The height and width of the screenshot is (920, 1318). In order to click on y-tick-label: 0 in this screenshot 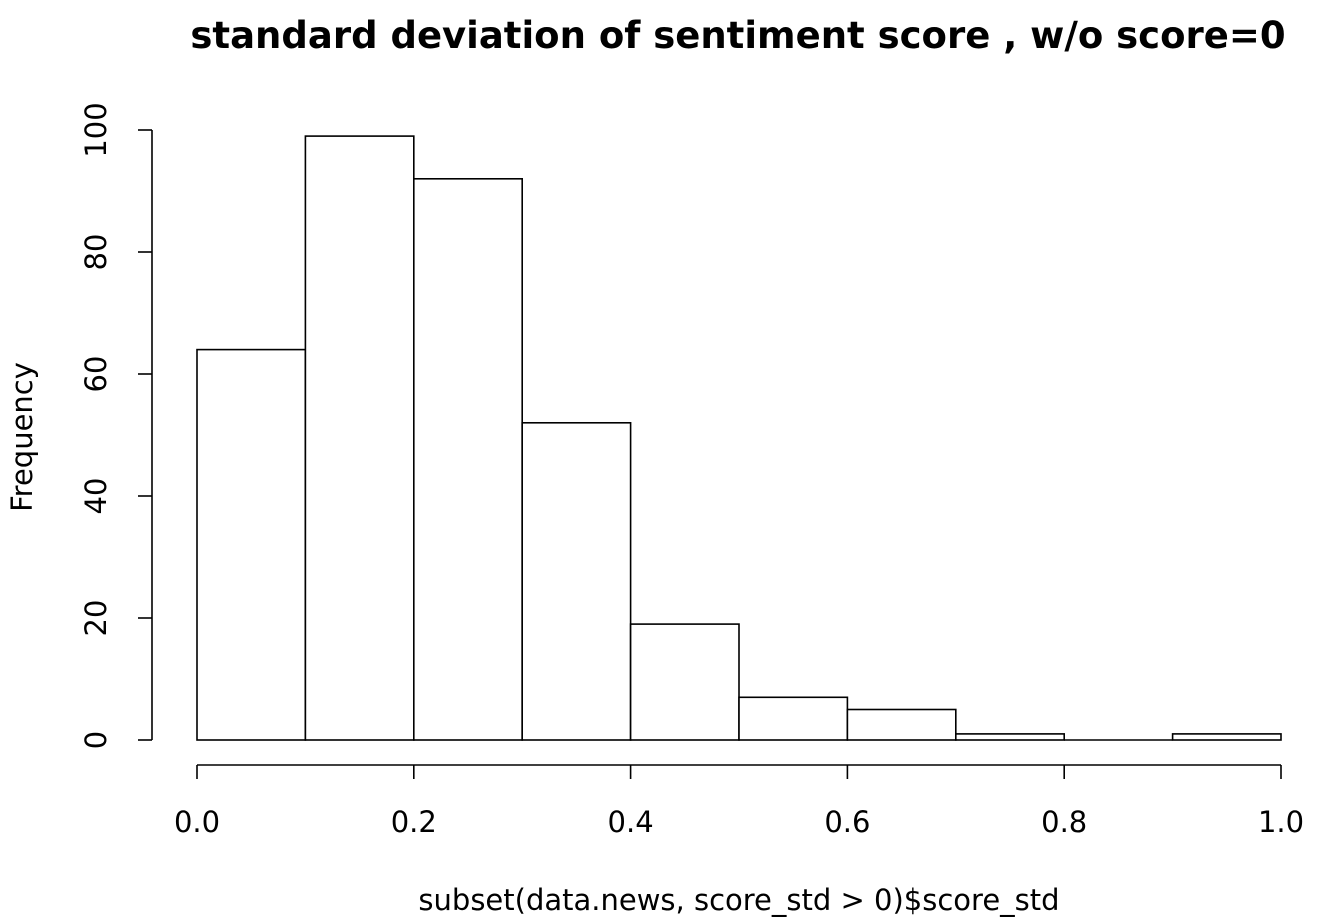, I will do `click(96, 740)`.